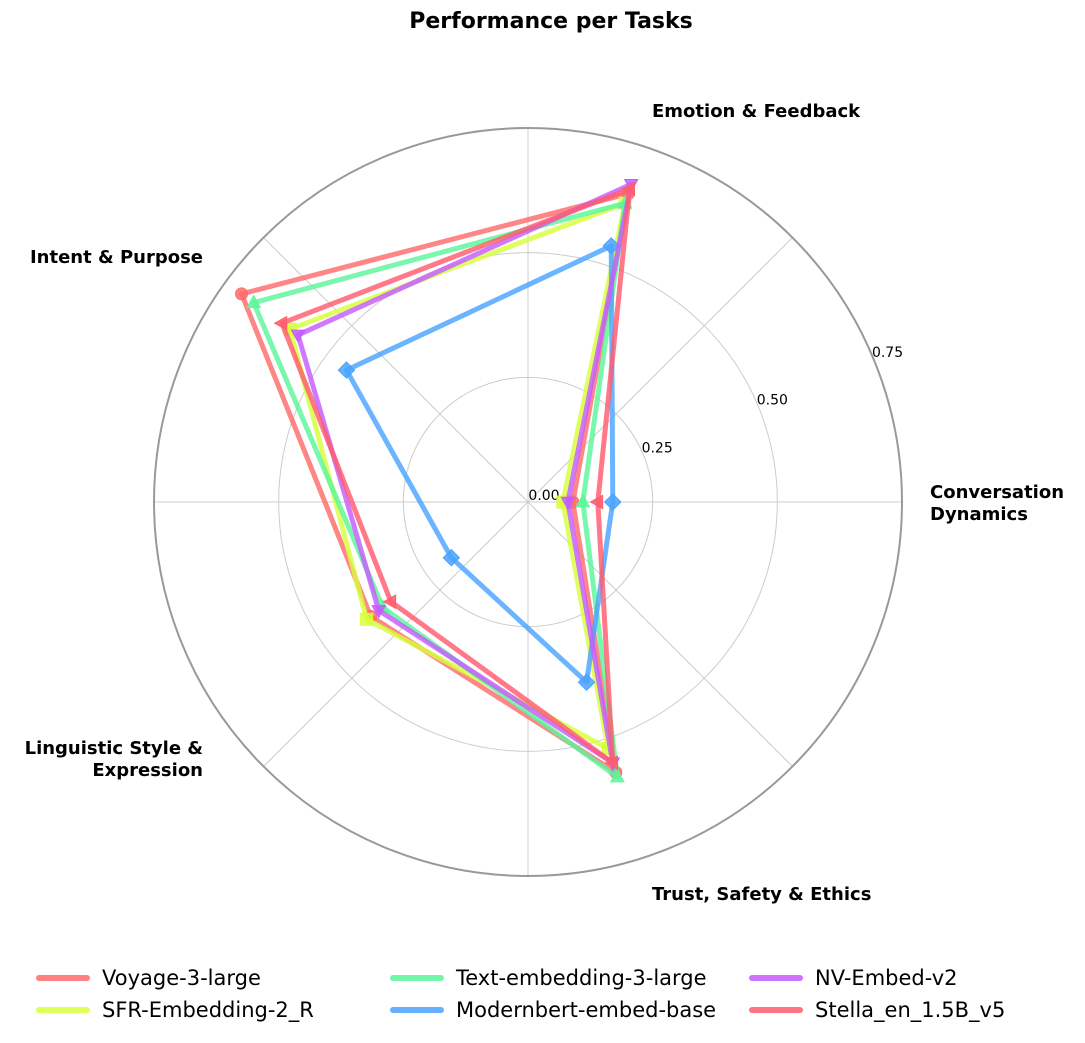  What do you see at coordinates (208, 1010) in the screenshot?
I see `legend-label: SFR-Embedding-2_R` at bounding box center [208, 1010].